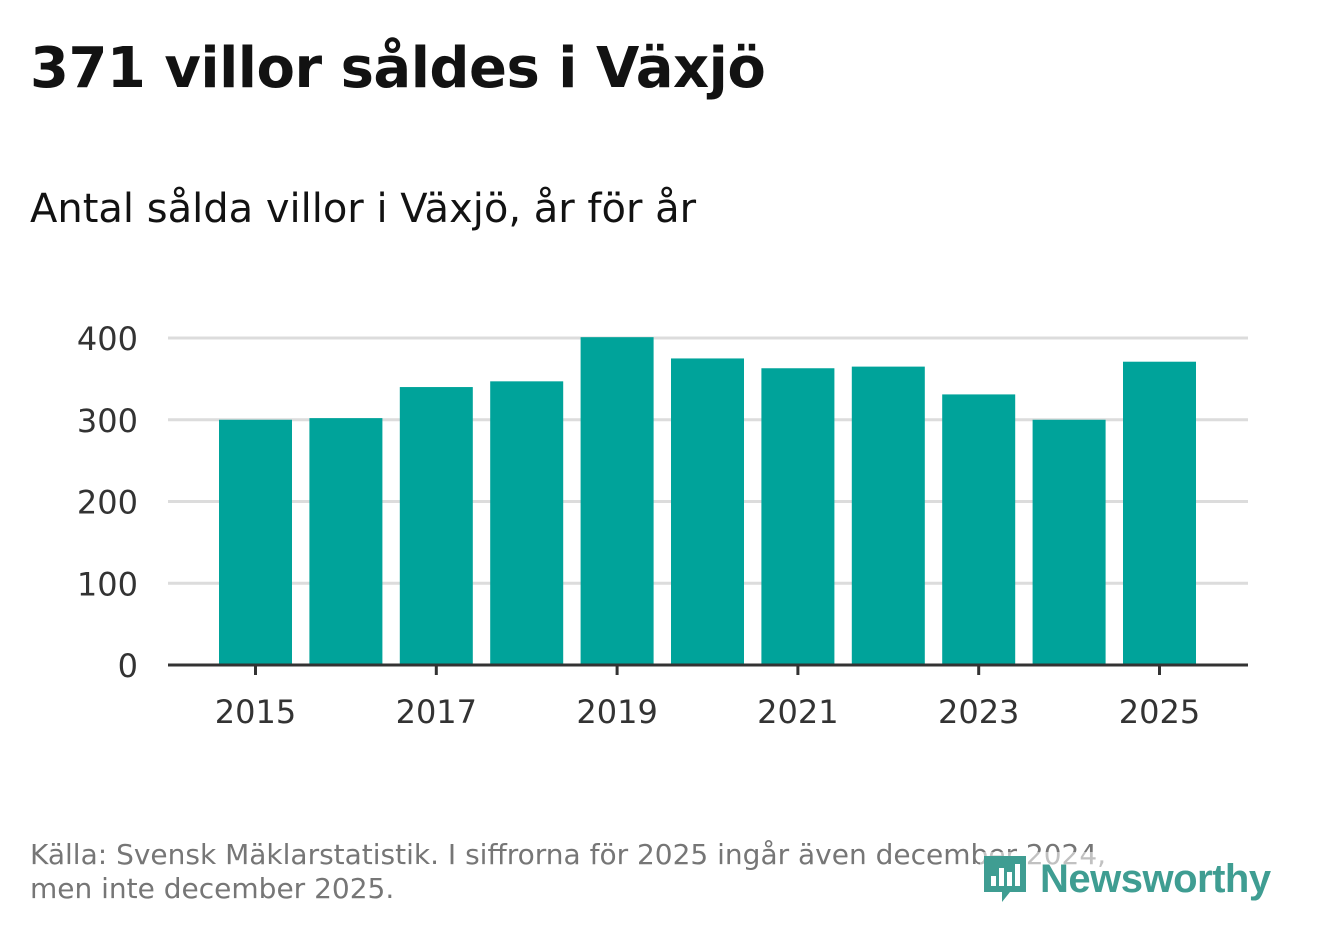 Image resolution: width=1322 pixels, height=939 pixels. What do you see at coordinates (363, 209) in the screenshot?
I see `chart-subtitle: Antal sålda villor i Växjö, år för år` at bounding box center [363, 209].